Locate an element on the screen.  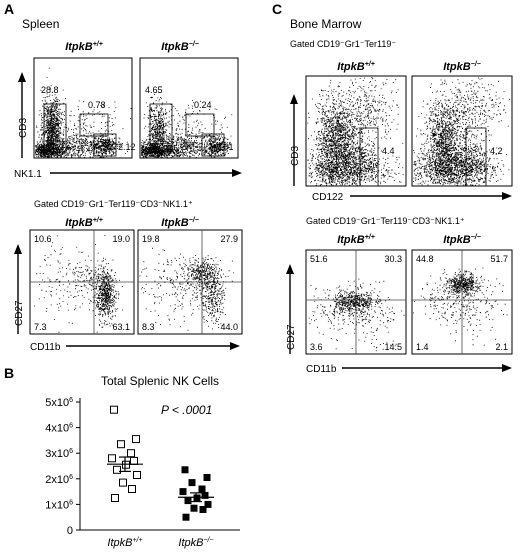
panel-c-letter: C is located at coordinates (277, 9).